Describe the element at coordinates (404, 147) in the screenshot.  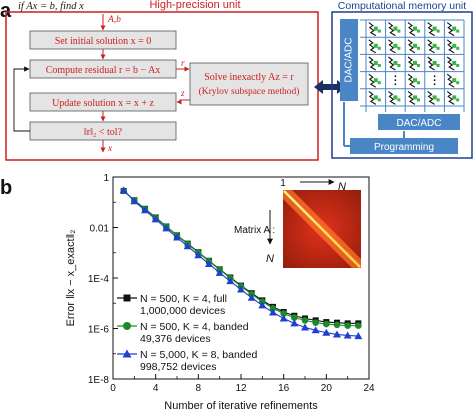
I see `programming-label: Programming` at that location.